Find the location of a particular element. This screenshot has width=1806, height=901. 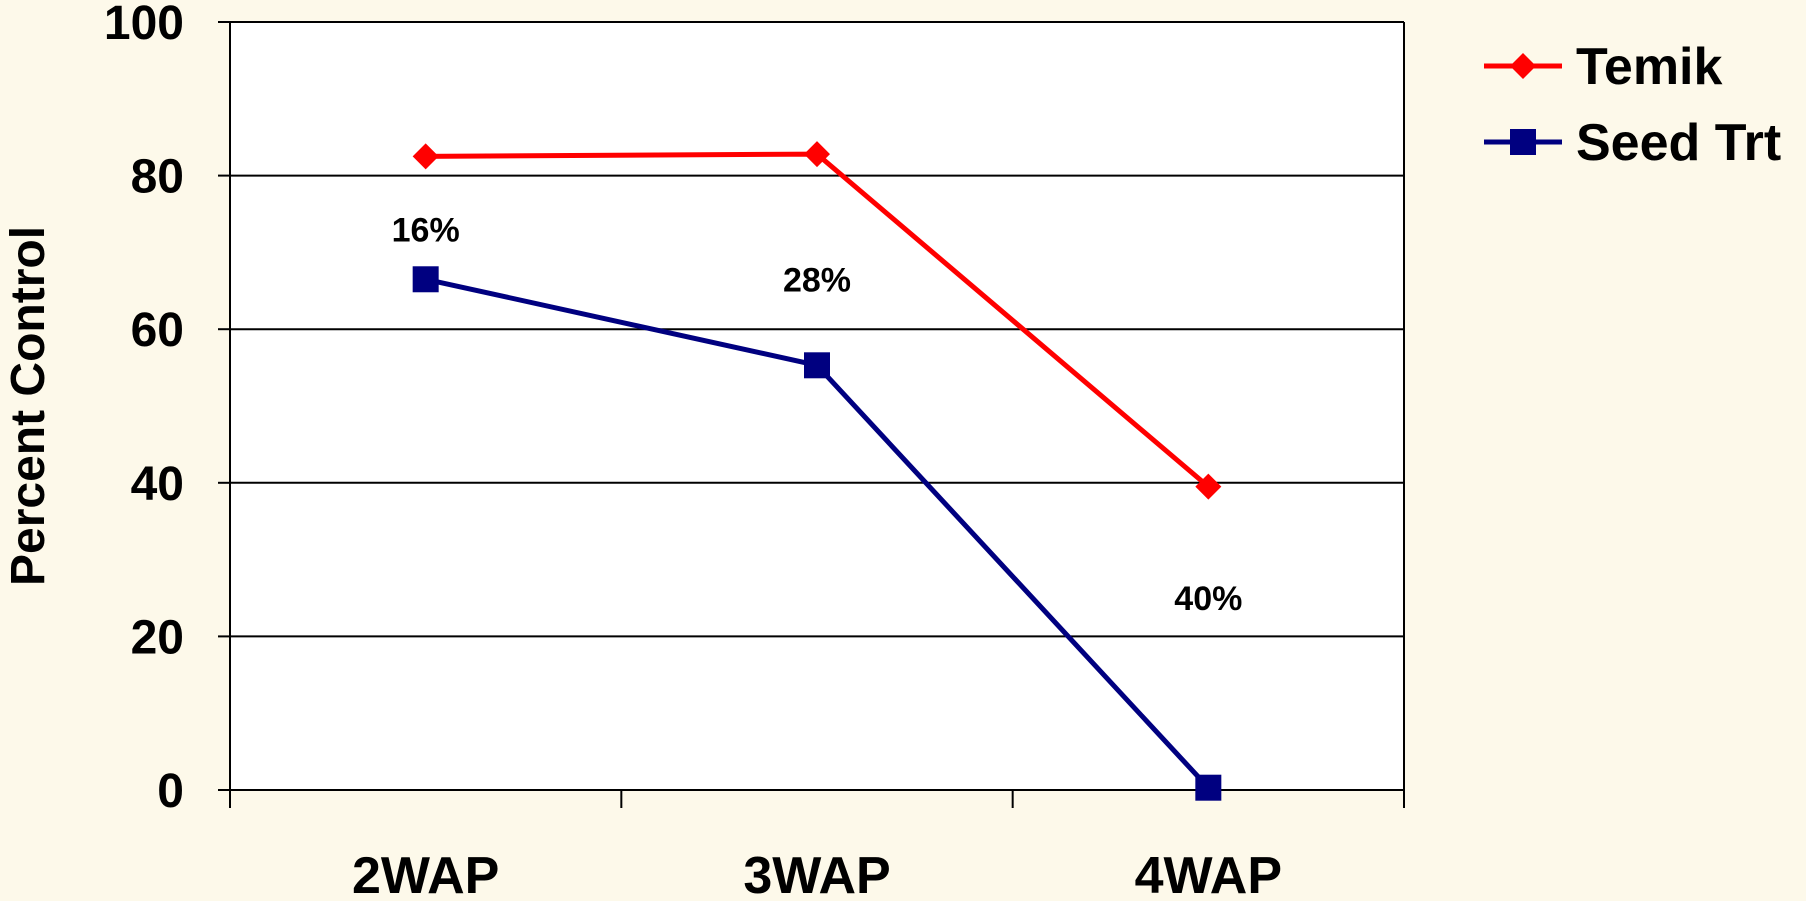

legend-label: Temik is located at coordinates (1649, 67).